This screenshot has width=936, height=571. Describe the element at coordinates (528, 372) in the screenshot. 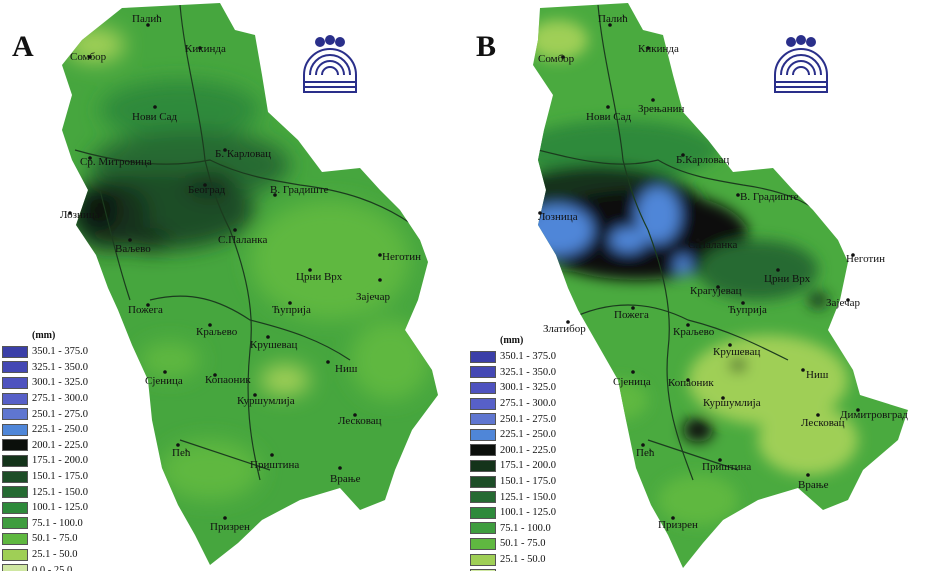

I see `legend-range-label: 325.1 - 350.0` at that location.